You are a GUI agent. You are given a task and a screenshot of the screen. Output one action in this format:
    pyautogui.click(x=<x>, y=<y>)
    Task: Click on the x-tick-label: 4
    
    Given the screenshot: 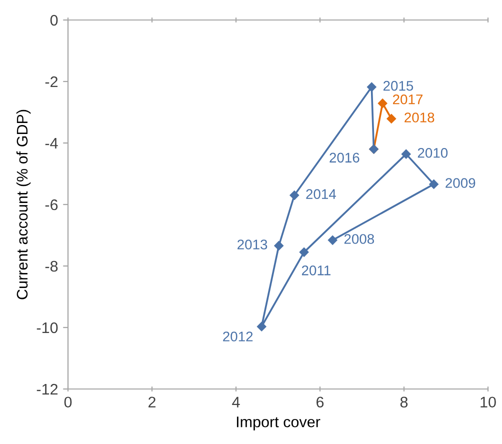 What is the action you would take?
    pyautogui.click(x=236, y=402)
    